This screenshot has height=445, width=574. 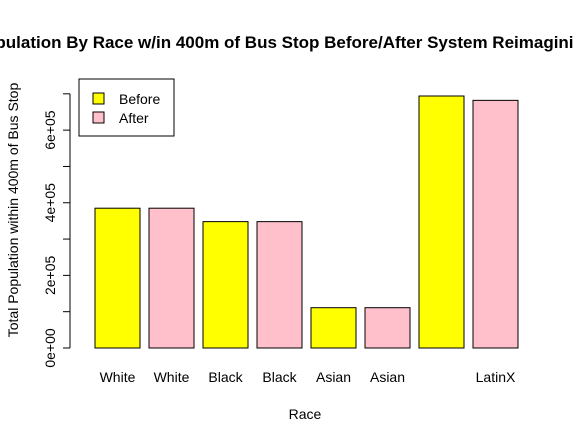 What do you see at coordinates (305, 414) in the screenshot?
I see `x-axis-label: Race` at bounding box center [305, 414].